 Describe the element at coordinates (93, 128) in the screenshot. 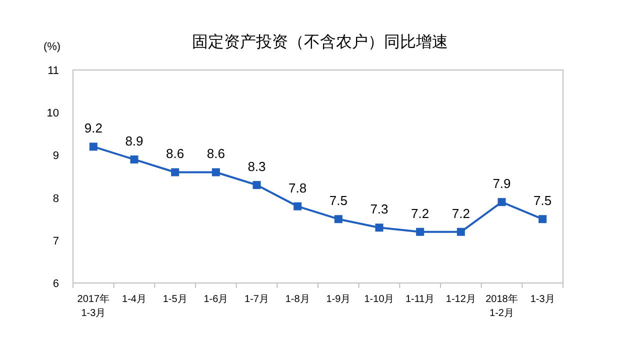

I see `data-label: 9.2` at that location.